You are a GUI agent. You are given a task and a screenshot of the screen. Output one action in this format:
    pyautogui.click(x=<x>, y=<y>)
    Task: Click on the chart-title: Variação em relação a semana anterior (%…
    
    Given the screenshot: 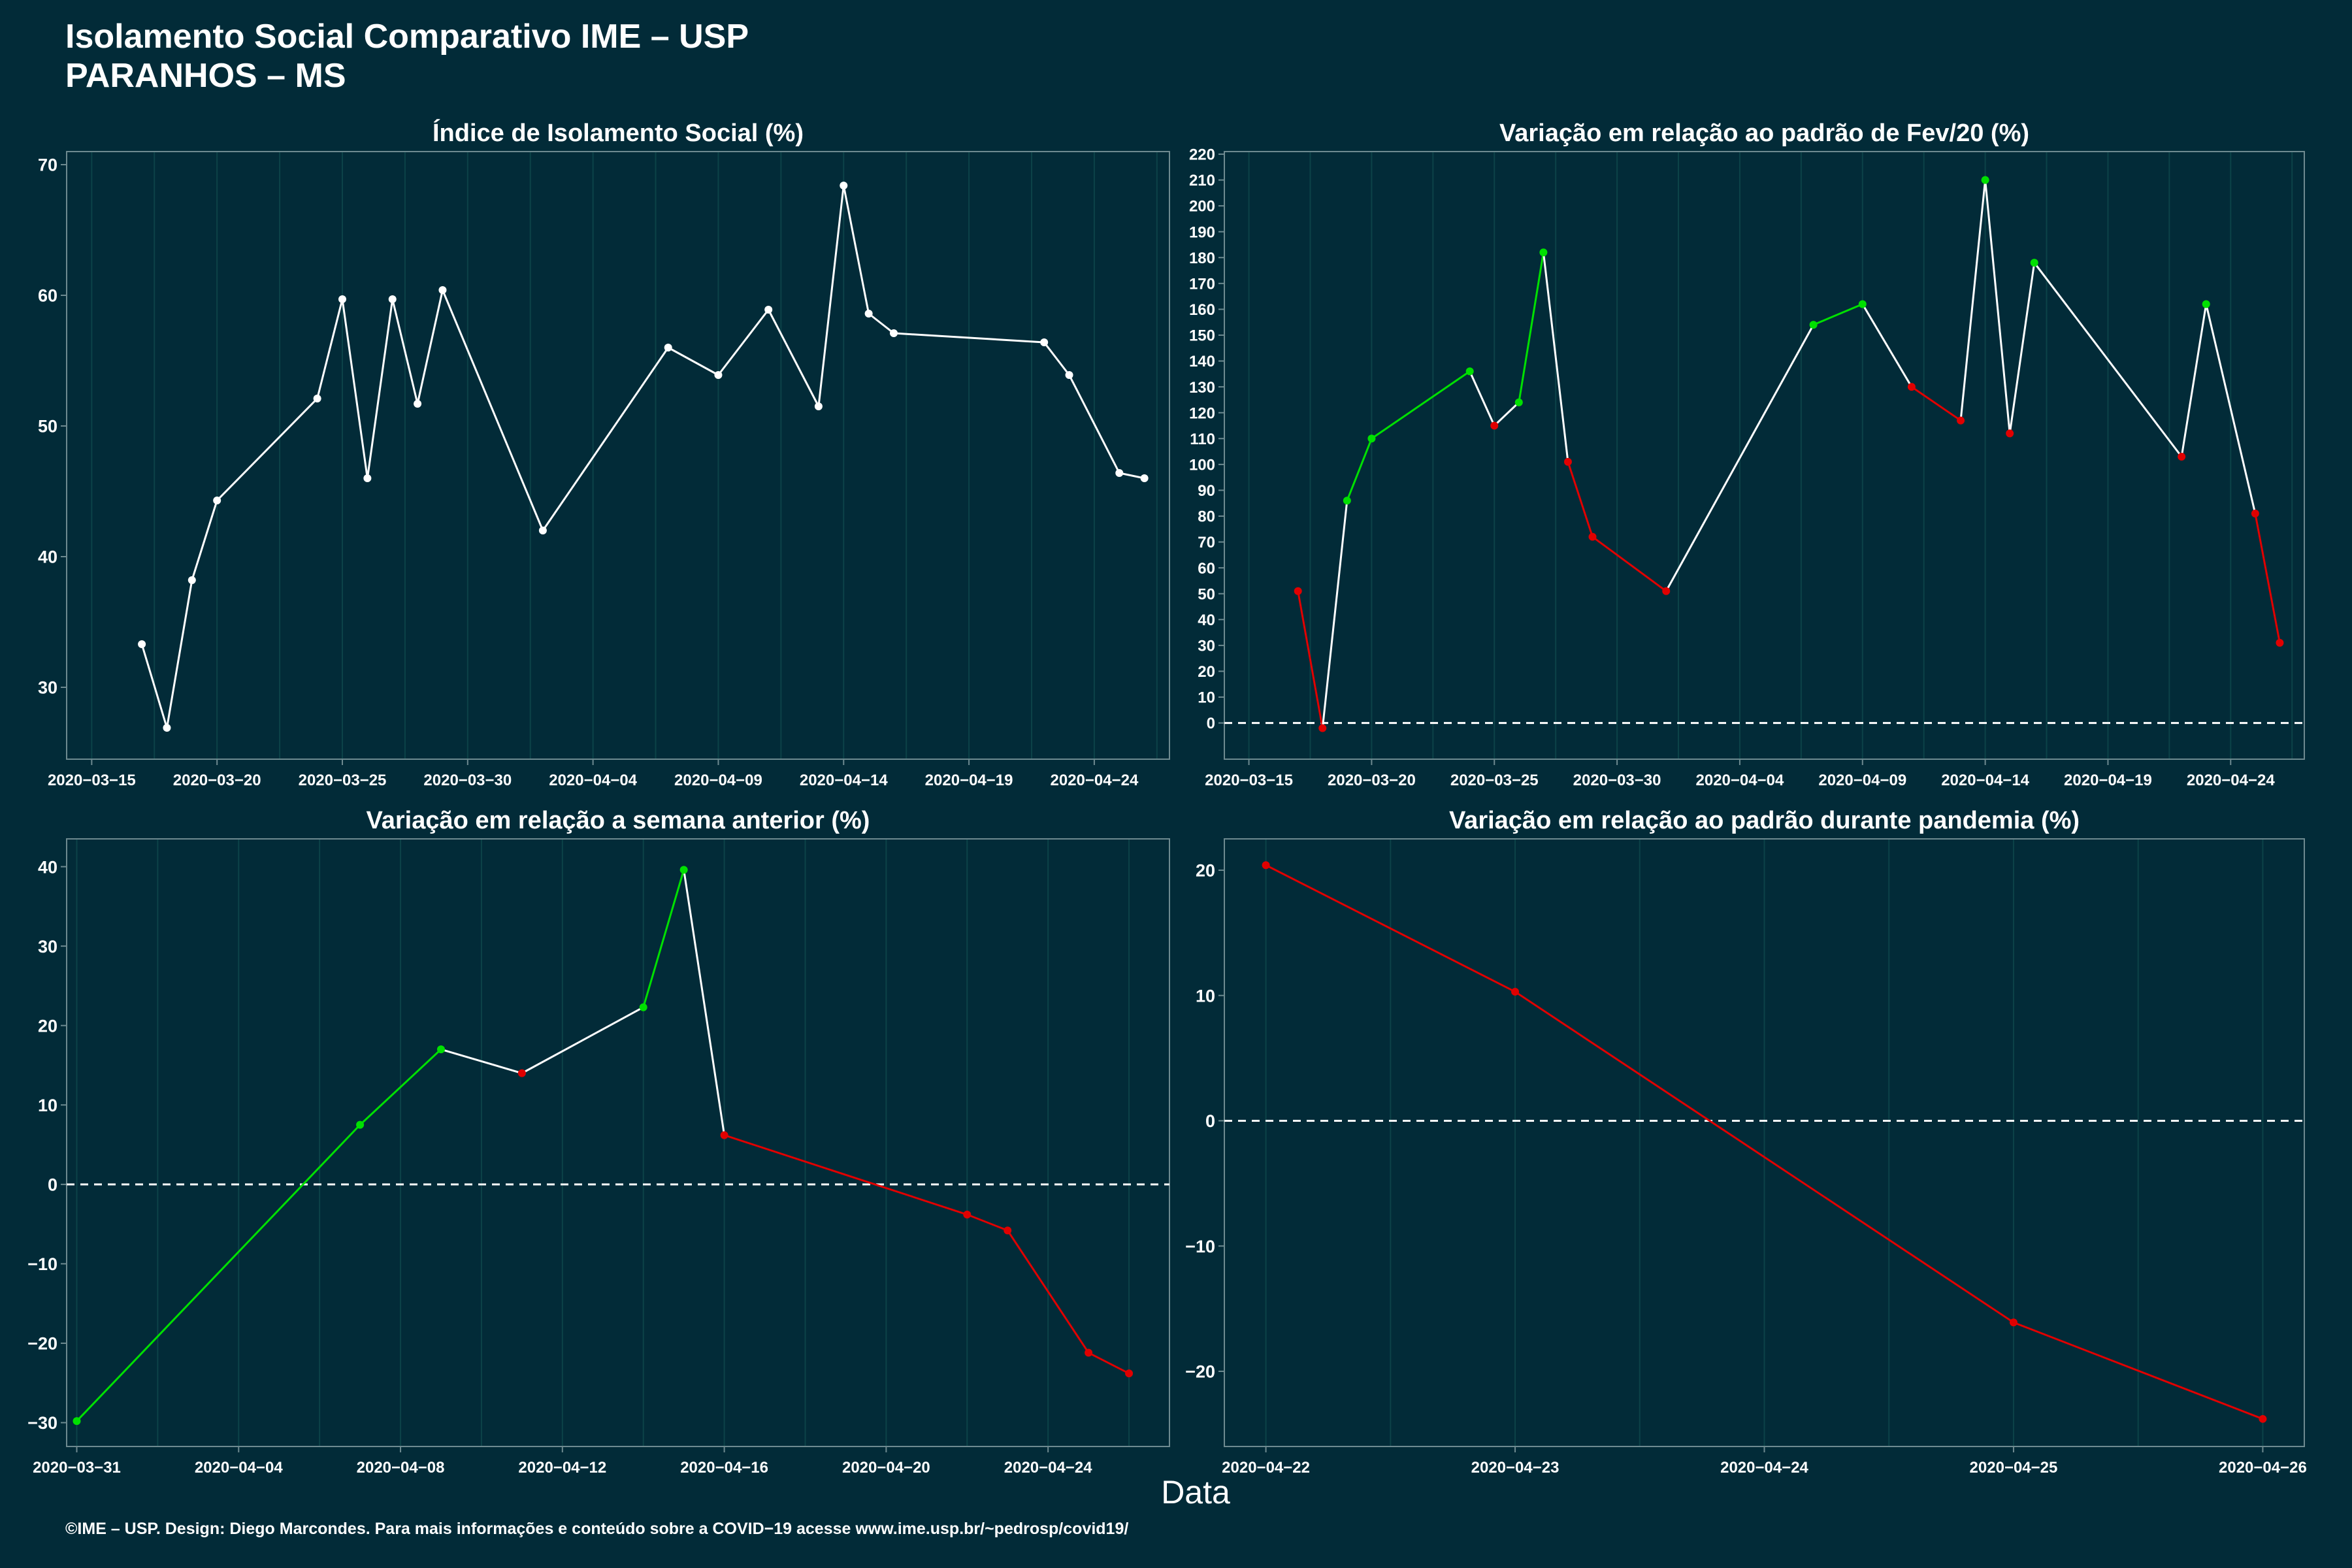 What is the action you would take?
    pyautogui.click(x=618, y=820)
    